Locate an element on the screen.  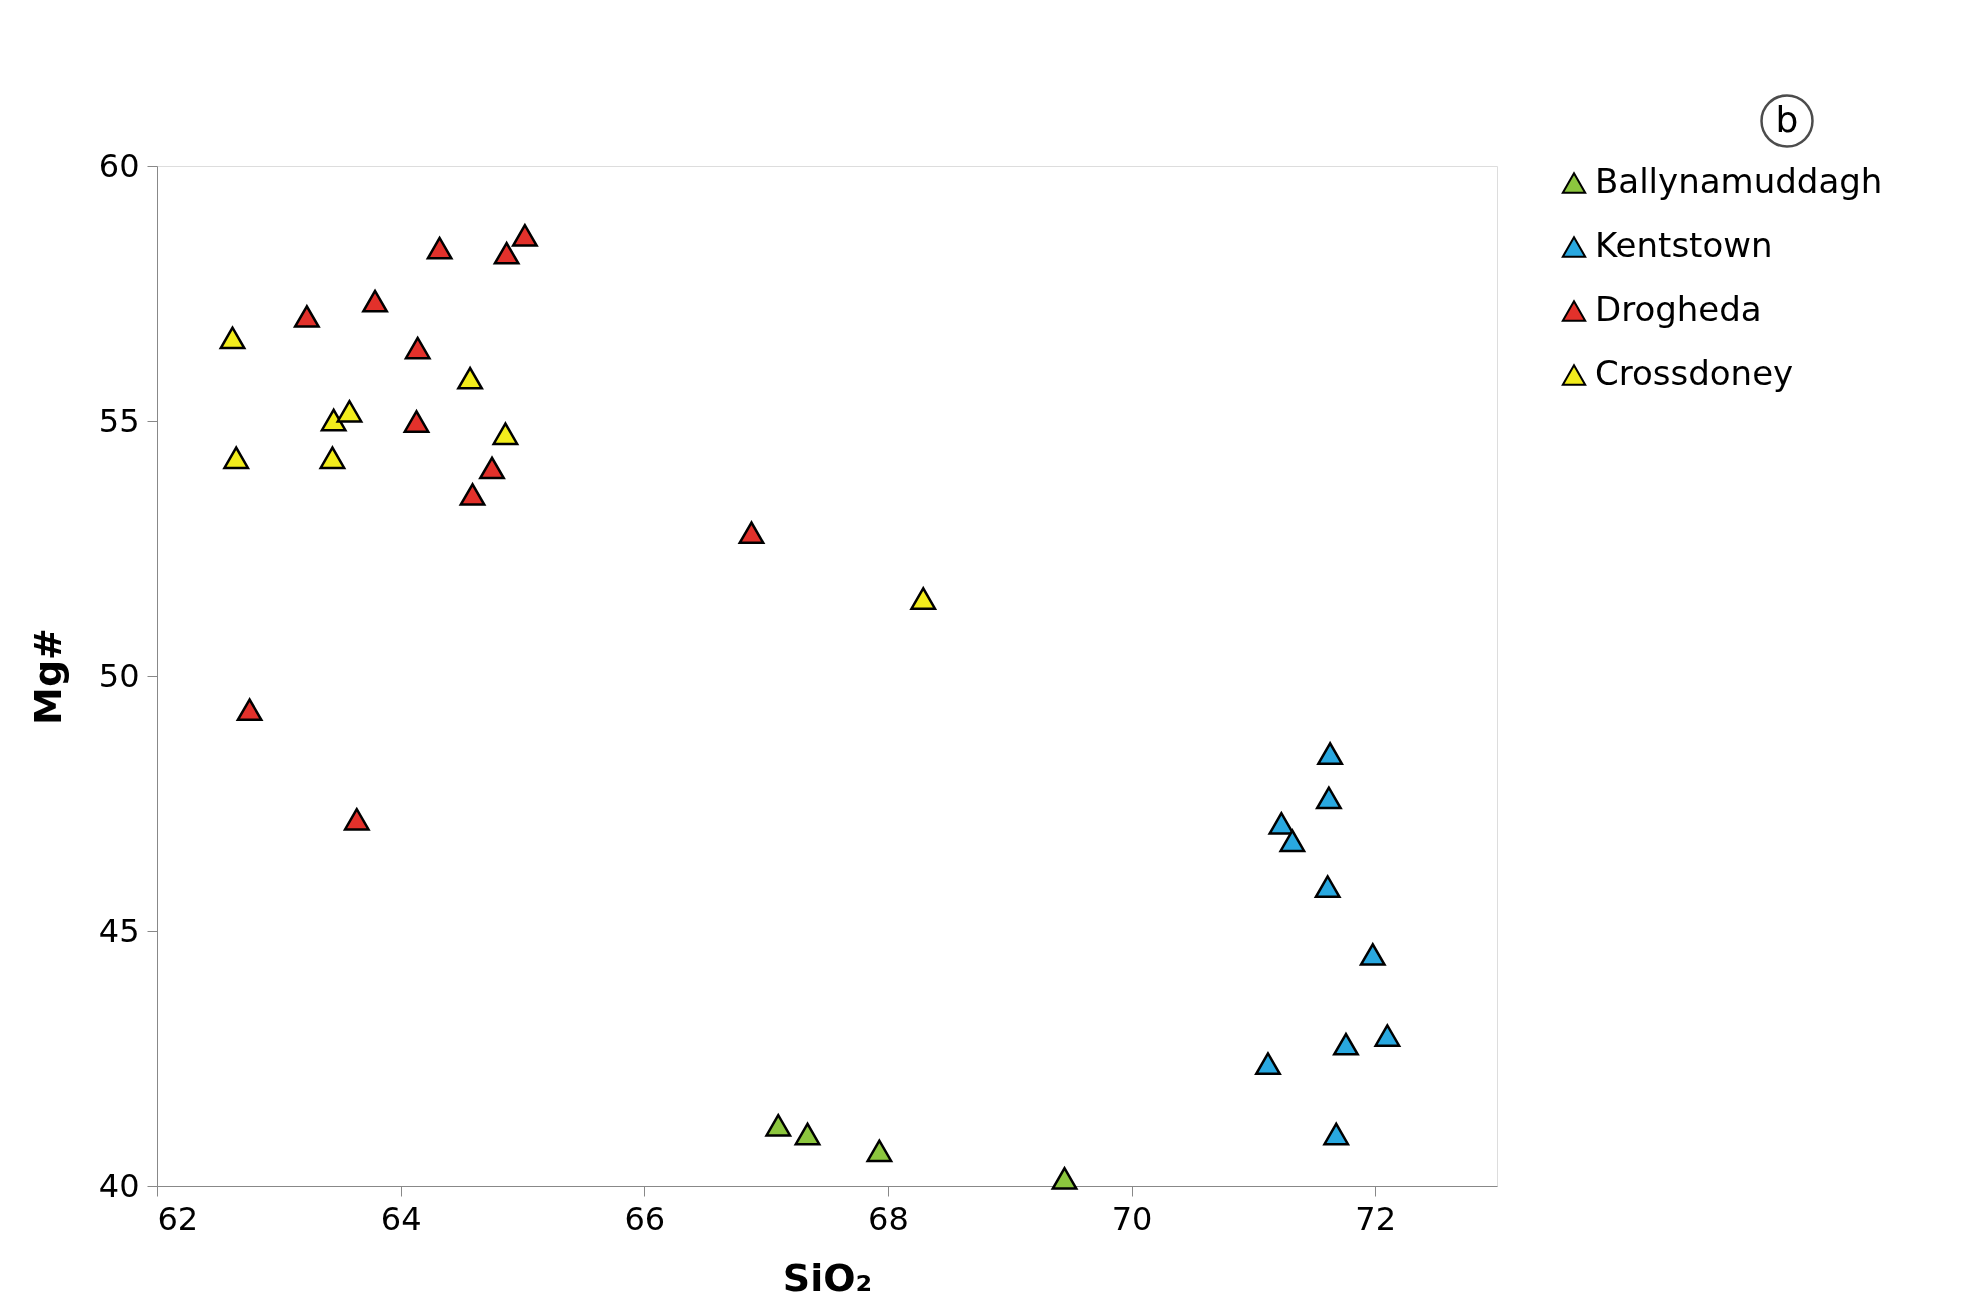
y-tick-label: 45 is located at coordinates (119, 930).